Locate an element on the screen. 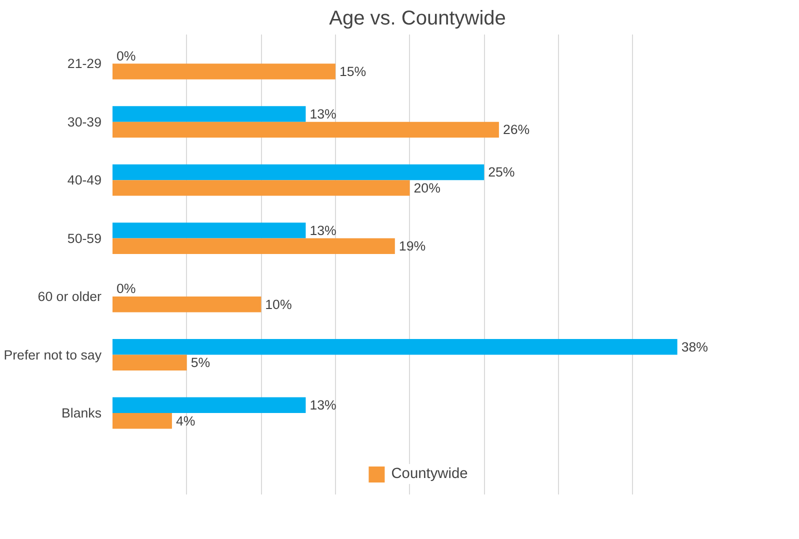  data-label: 15% is located at coordinates (352, 71).